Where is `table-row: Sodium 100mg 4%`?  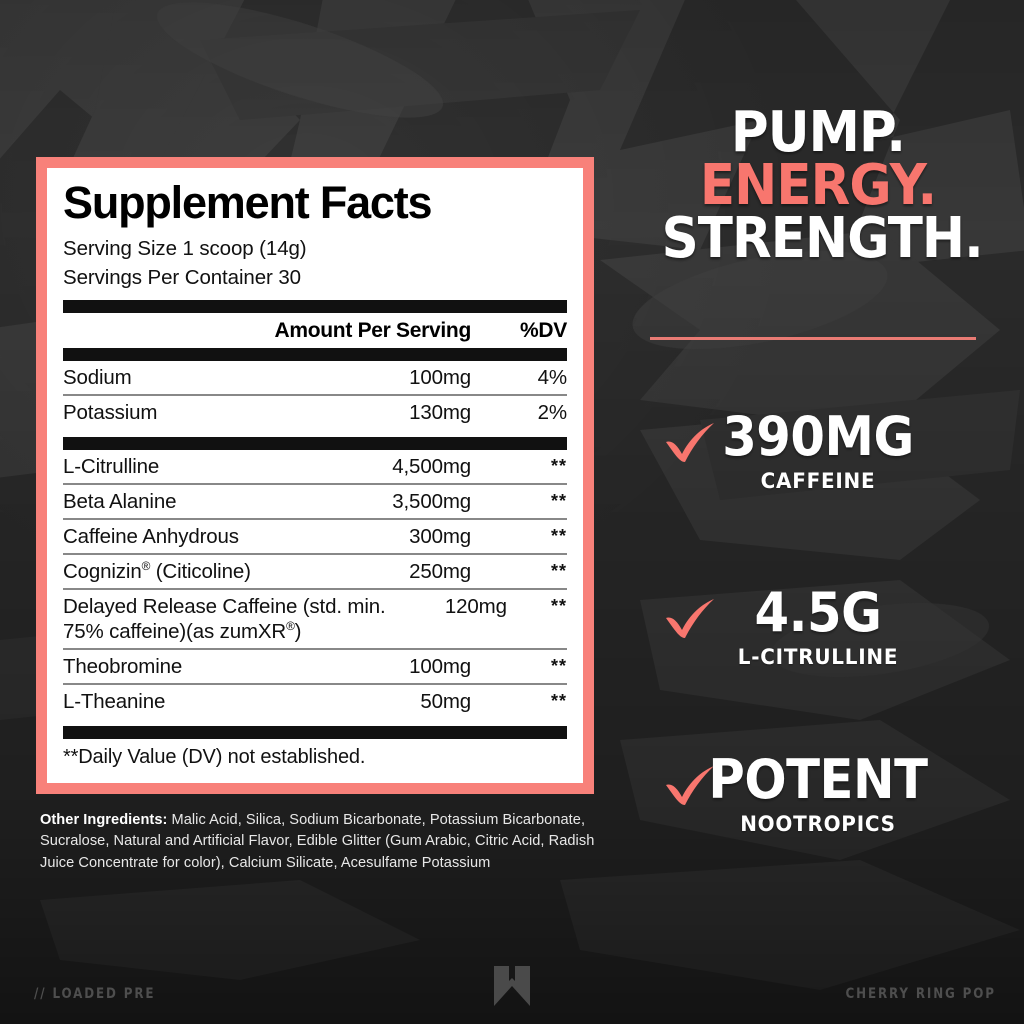
table-row: Sodium 100mg 4% is located at coordinates (315, 377).